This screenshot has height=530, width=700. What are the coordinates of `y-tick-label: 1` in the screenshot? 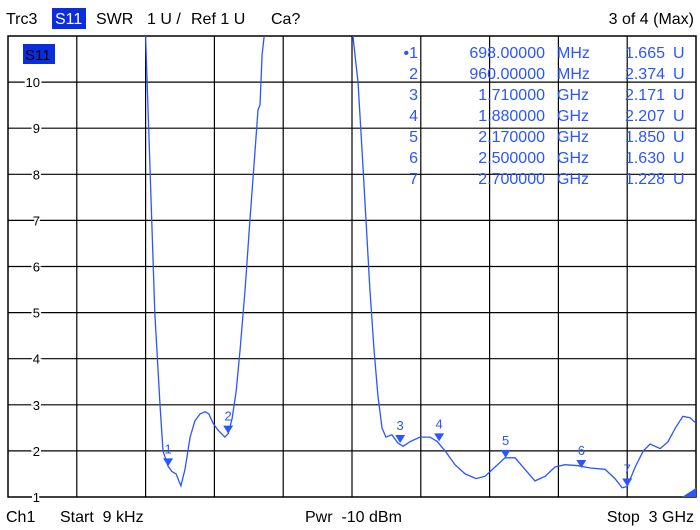 It's located at (36, 497).